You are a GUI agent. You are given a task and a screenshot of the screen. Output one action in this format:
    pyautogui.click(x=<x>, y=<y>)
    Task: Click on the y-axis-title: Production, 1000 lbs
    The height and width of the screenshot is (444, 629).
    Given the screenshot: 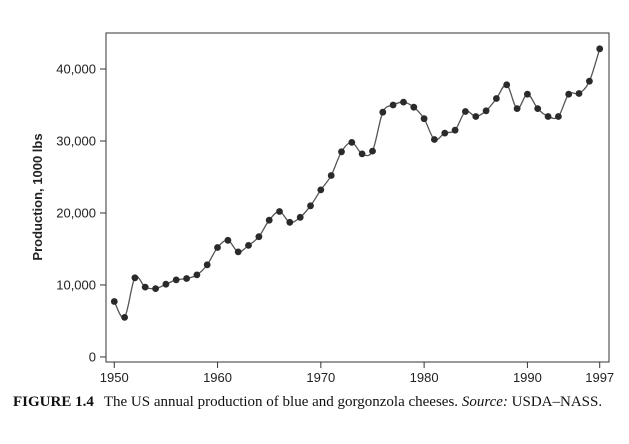 What is the action you would take?
    pyautogui.click(x=37, y=196)
    